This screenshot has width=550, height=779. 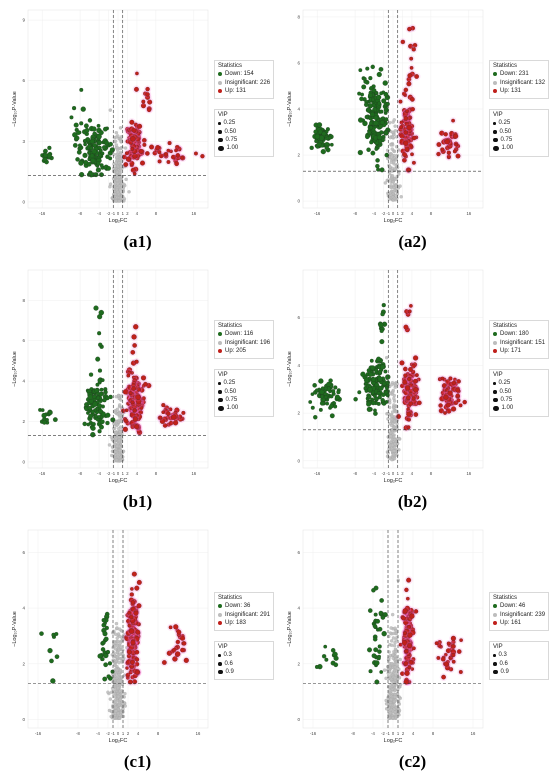 What do you see at coordinates (23, 340) in the screenshot?
I see `y-tick-label: 6` at bounding box center [23, 340].